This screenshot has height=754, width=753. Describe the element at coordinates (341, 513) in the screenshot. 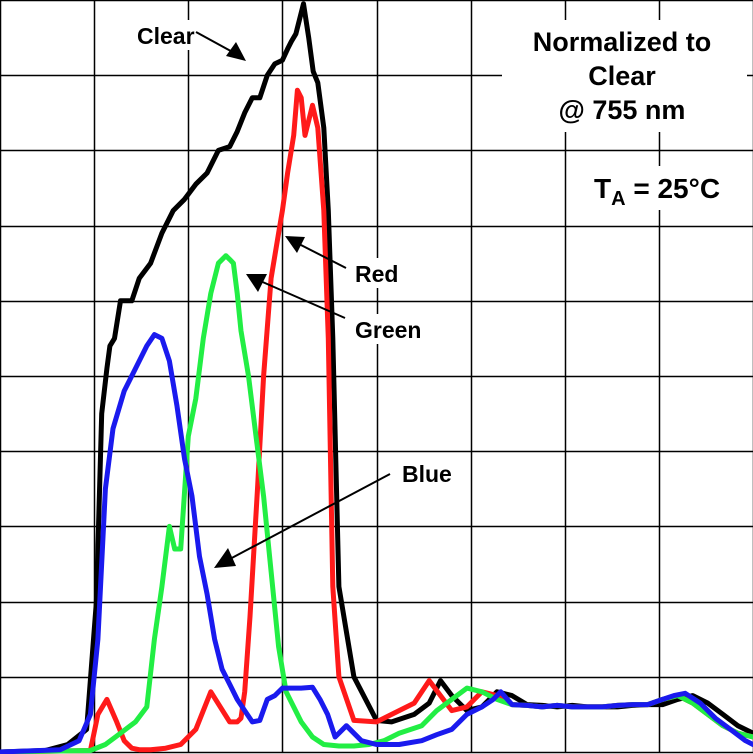

I see `blue-callout: Blue` at that location.